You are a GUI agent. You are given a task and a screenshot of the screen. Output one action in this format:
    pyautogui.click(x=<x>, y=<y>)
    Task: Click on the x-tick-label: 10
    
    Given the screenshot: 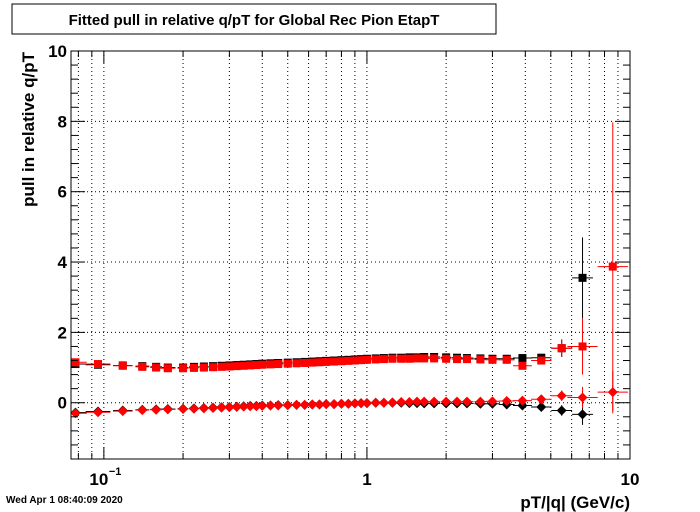 What is the action you would take?
    pyautogui.click(x=630, y=479)
    